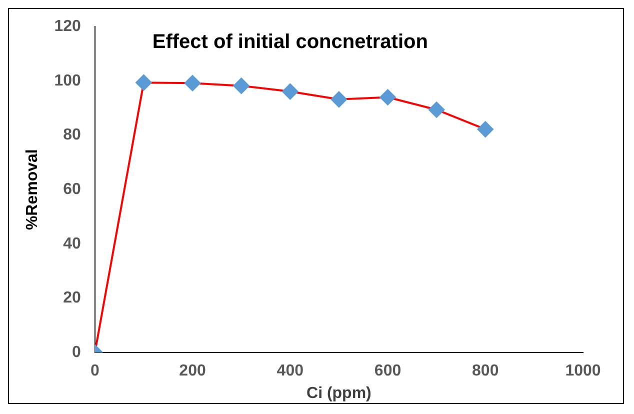 This screenshot has height=414, width=634. What do you see at coordinates (583, 371) in the screenshot?
I see `x-tick-label: 1000` at bounding box center [583, 371].